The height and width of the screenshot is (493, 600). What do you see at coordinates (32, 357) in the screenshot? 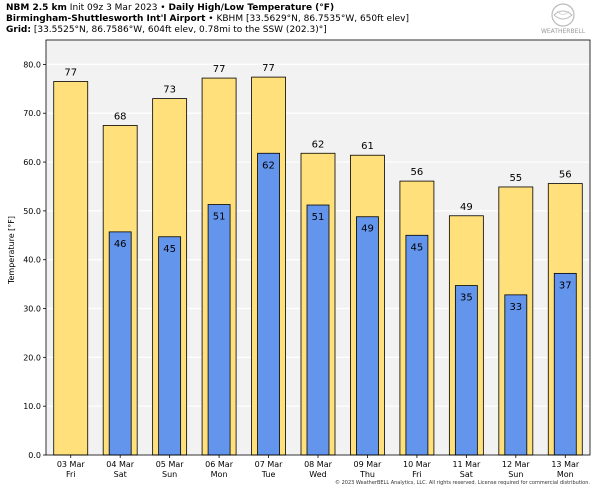
I see `y-tick-label: 20.0` at bounding box center [32, 357].